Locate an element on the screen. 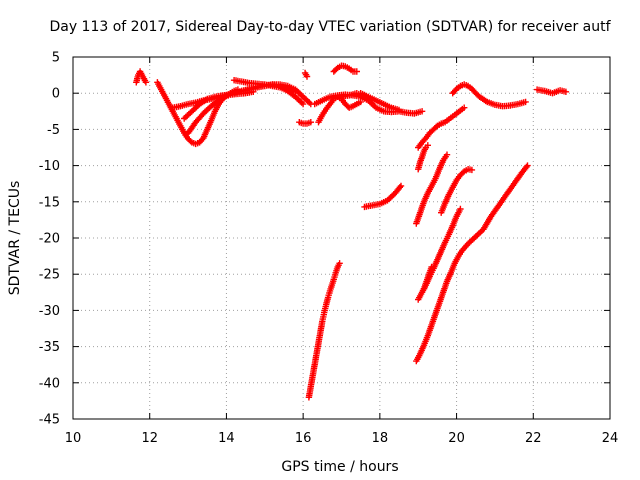 This screenshot has height=480, width=640. x-tick-label: 22 is located at coordinates (533, 438).